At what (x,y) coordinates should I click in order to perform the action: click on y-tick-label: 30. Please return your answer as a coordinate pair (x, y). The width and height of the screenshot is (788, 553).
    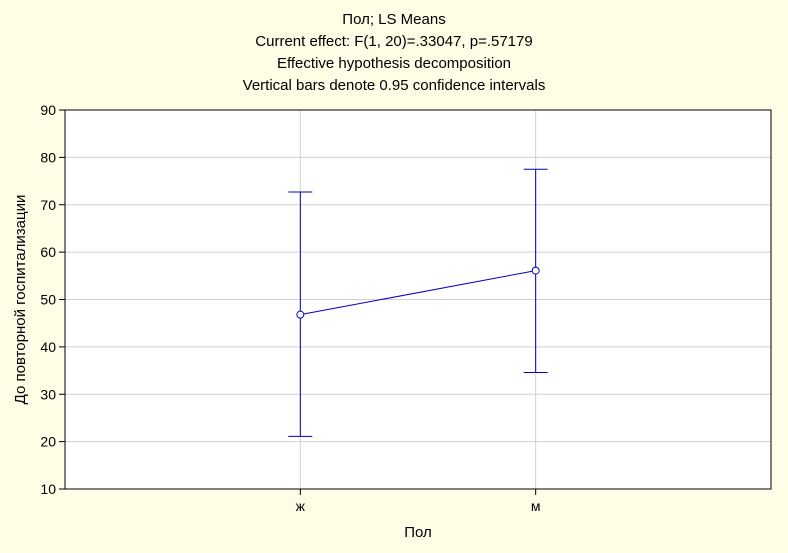
    Looking at the image, I should click on (48, 394).